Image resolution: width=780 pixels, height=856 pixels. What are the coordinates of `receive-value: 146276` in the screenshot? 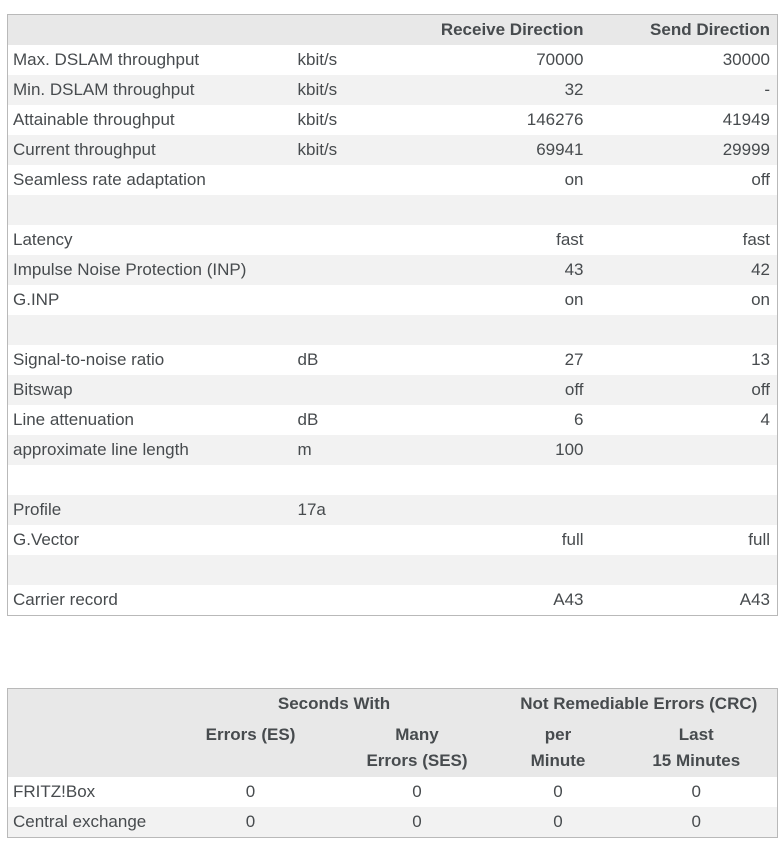 It's located at (555, 119).